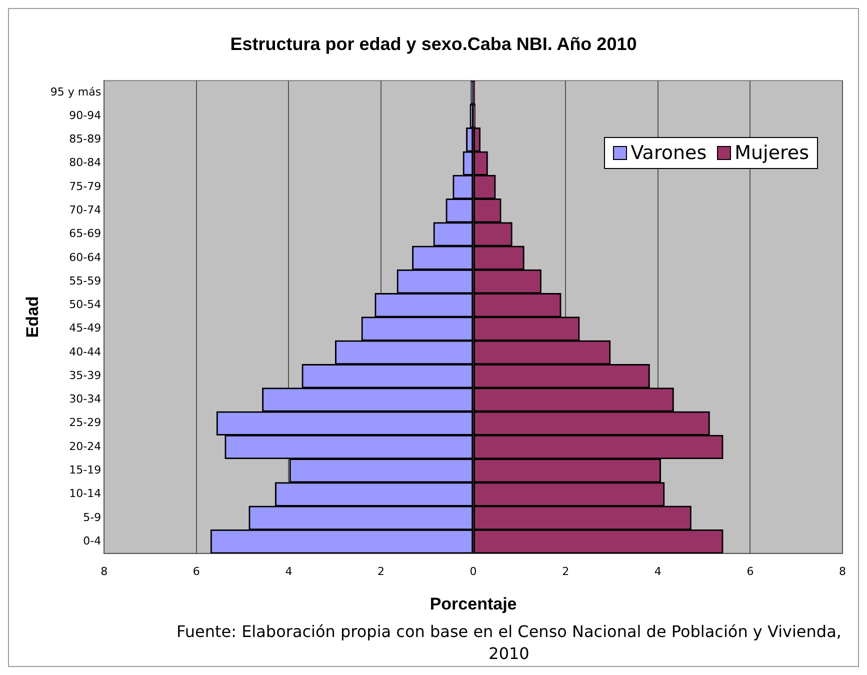 Image resolution: width=867 pixels, height=675 pixels. Describe the element at coordinates (85, 399) in the screenshot. I see `y-tick-label: 30-34` at that location.